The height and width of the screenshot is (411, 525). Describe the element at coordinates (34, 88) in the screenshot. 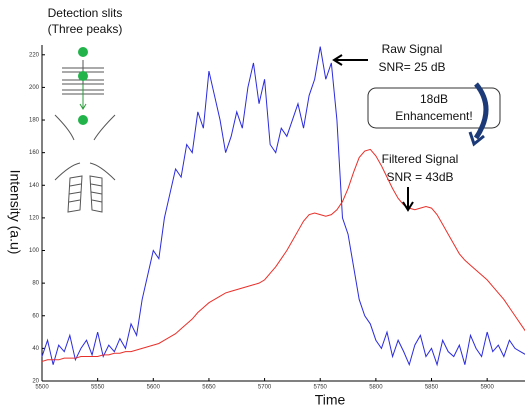

I see `y-tick-label: 200` at that location.